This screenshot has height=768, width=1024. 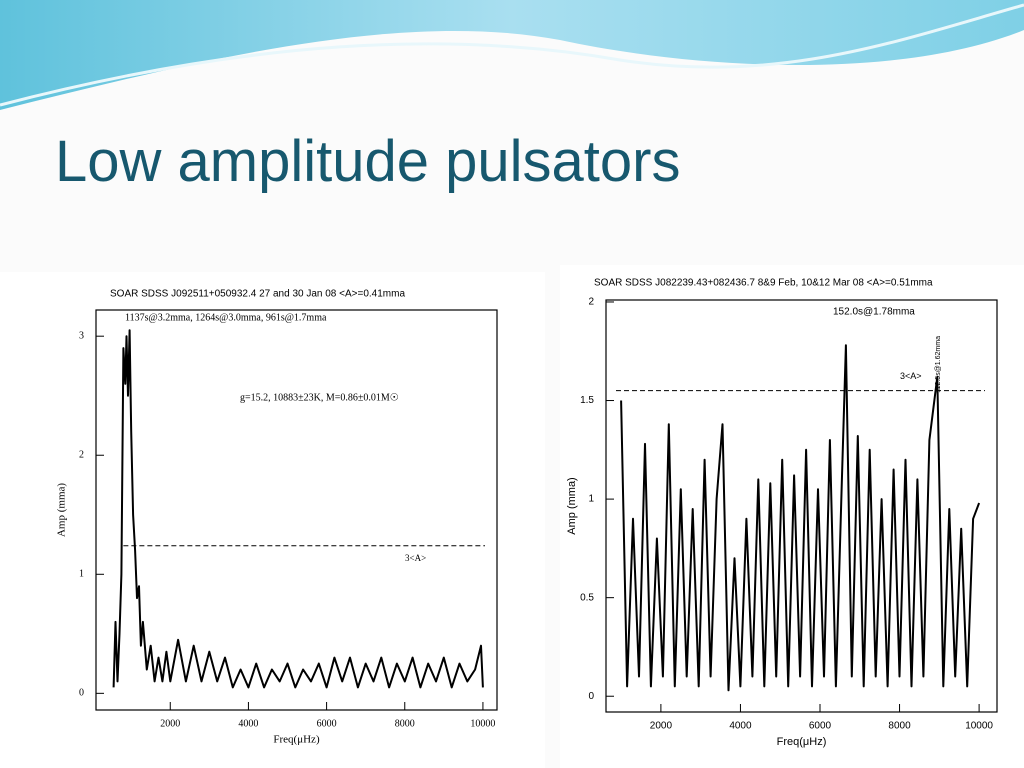 I want to click on annotation: 1137s@3.2mma, 1264s@3.0mma, 961s@1.7mma, so click(x=226, y=317).